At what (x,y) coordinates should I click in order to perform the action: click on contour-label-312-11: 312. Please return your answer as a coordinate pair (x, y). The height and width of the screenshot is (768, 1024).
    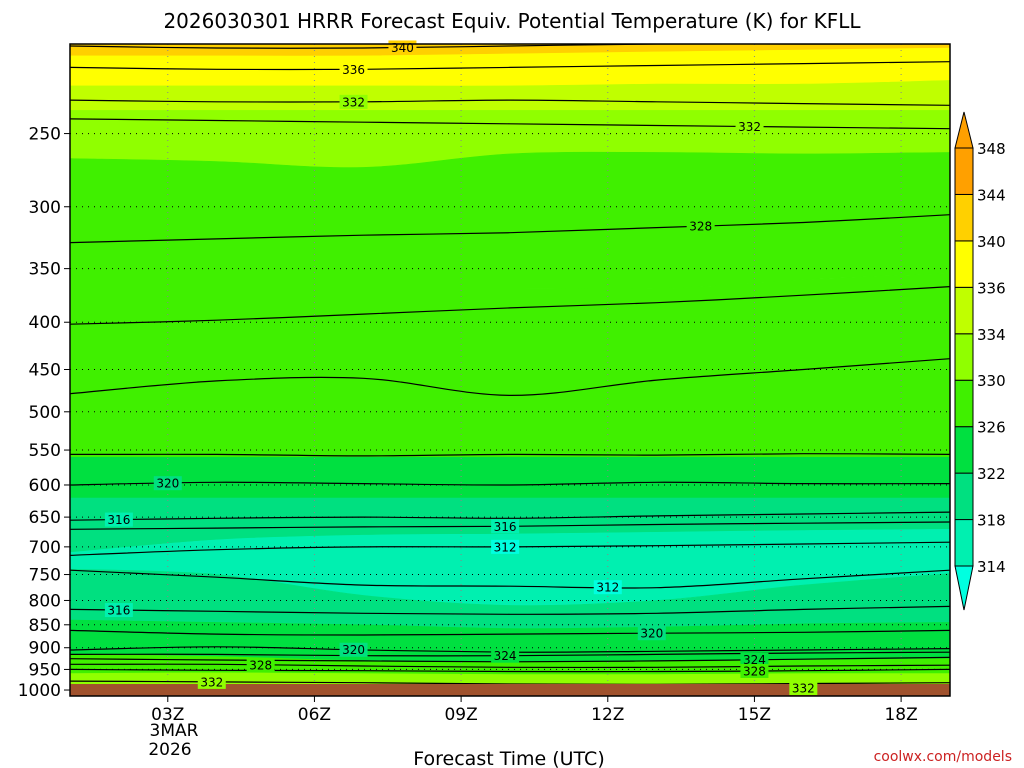
    Looking at the image, I should click on (505, 546).